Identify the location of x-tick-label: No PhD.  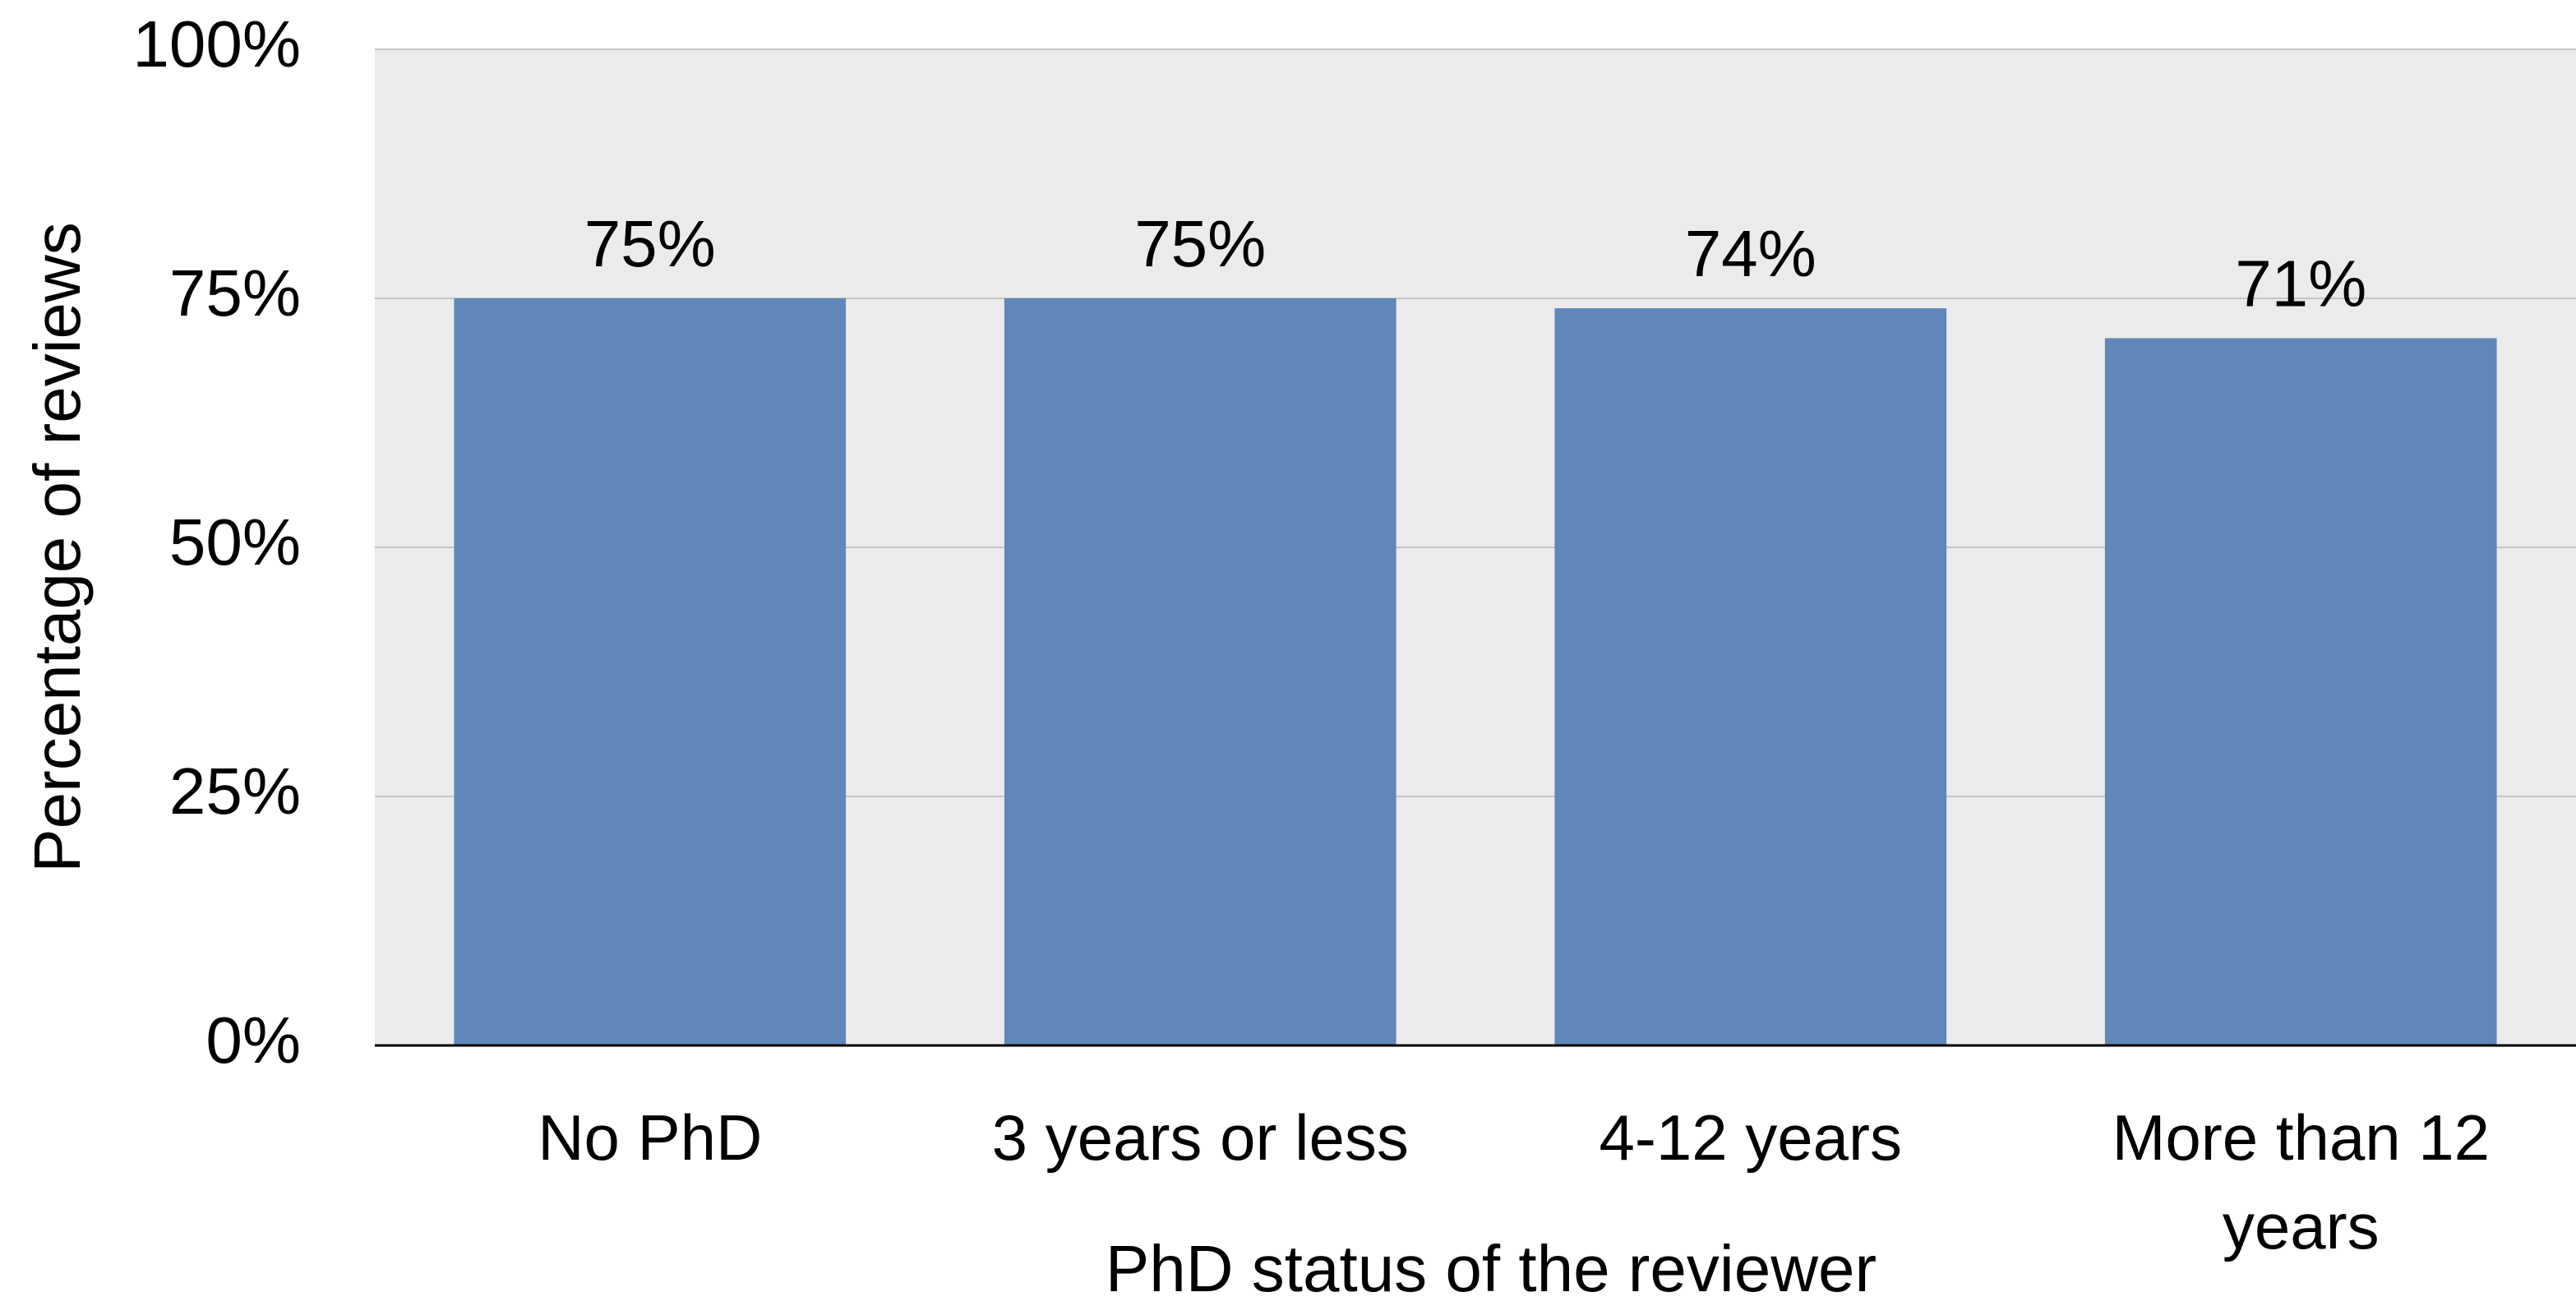
(650, 1137).